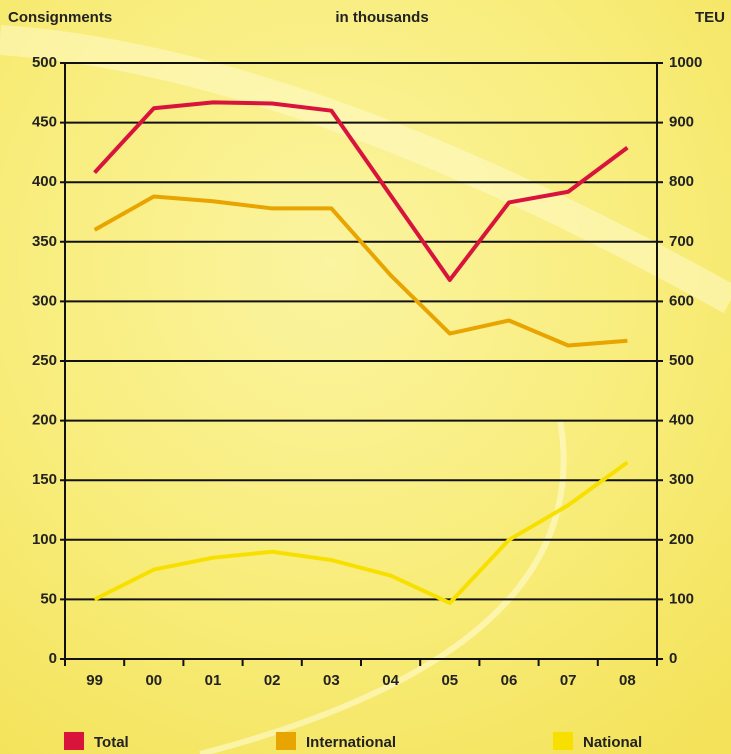 The height and width of the screenshot is (754, 731). I want to click on legend-label: Total, so click(111, 742).